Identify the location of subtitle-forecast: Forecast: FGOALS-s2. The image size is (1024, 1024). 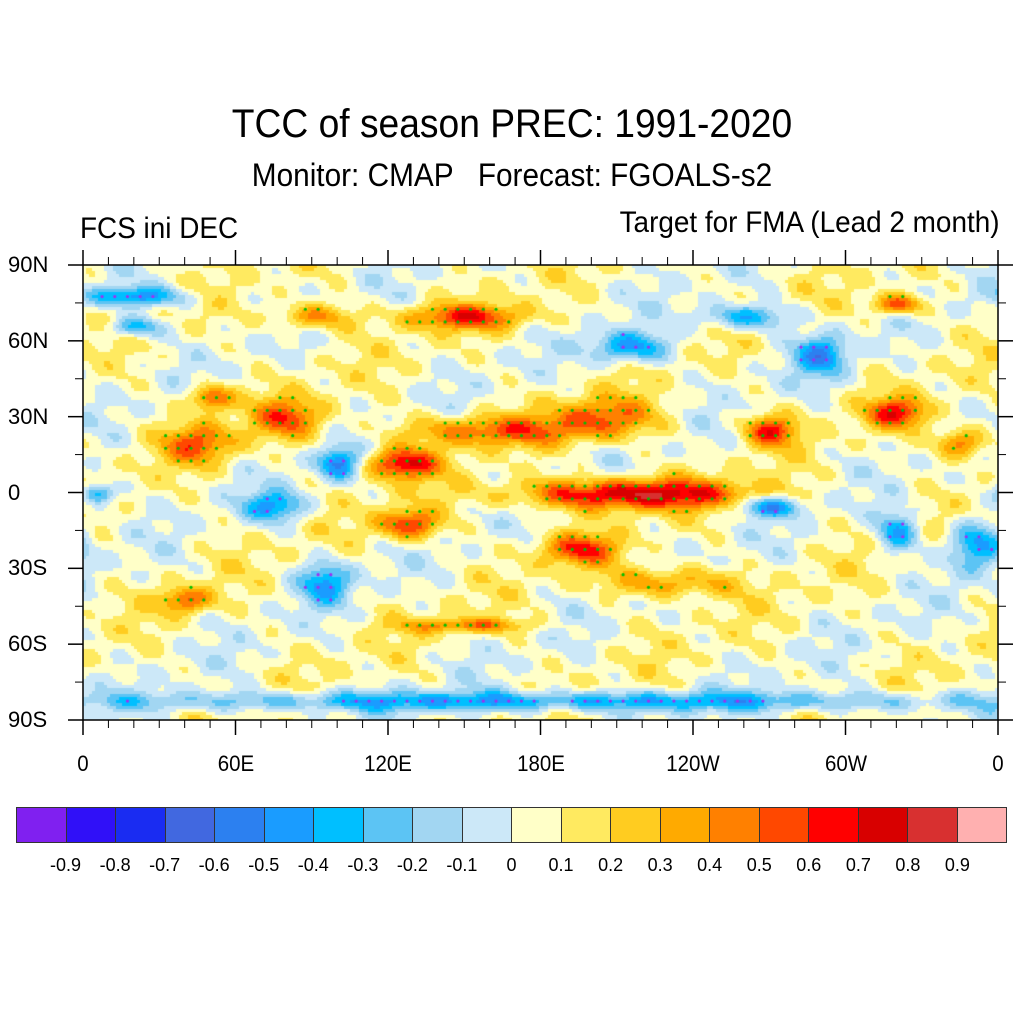
(625, 175).